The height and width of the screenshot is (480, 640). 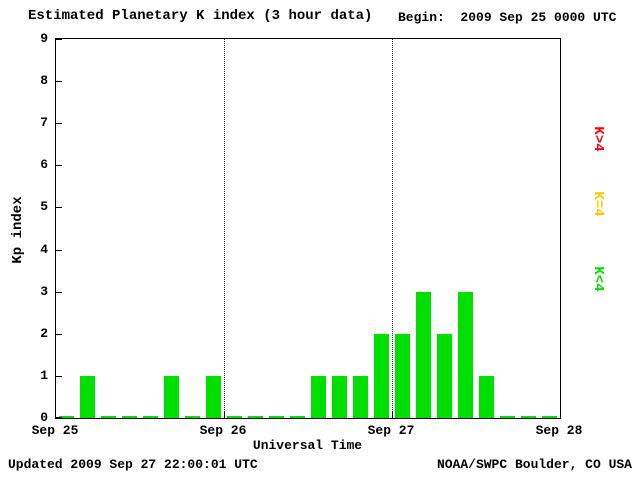 I want to click on y-tick-label: 0, so click(x=44, y=417).